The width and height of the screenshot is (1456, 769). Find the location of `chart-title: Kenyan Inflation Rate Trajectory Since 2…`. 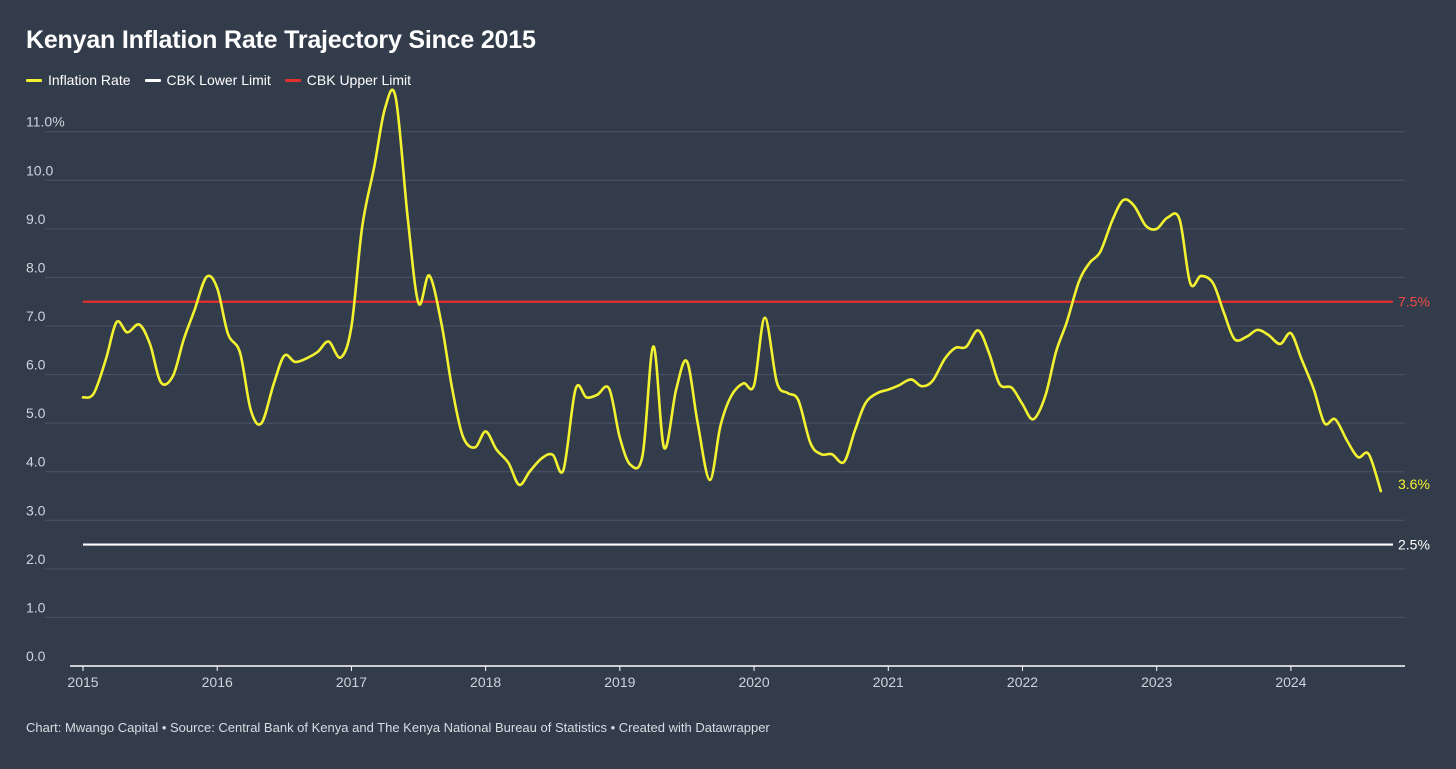

chart-title: Kenyan Inflation Rate Trajectory Since 2… is located at coordinates (281, 40).